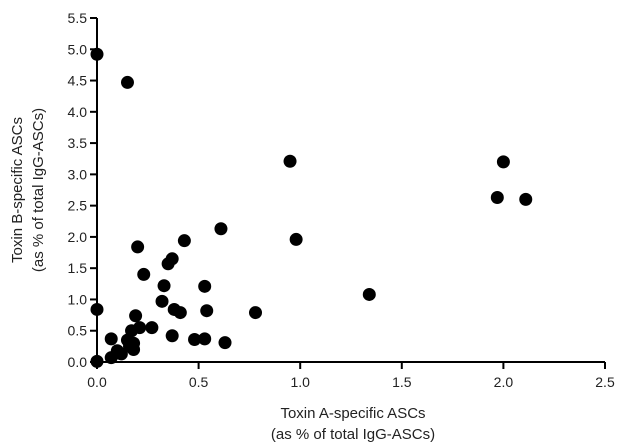 The image size is (623, 444). I want to click on y-tick-label: 1.5, so click(78, 268).